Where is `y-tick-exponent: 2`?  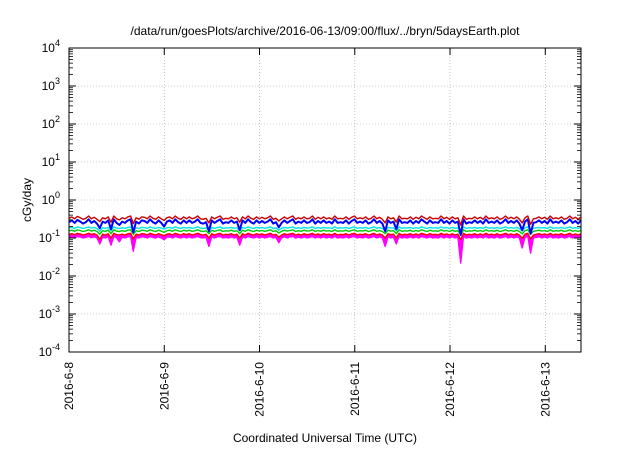 y-tick-exponent: 2 is located at coordinates (57, 119).